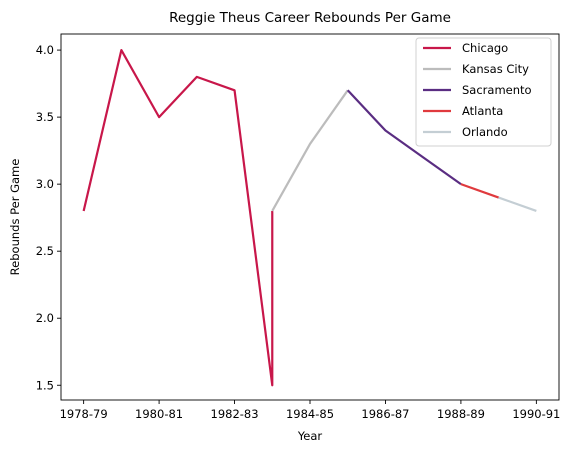 The height and width of the screenshot is (453, 573). I want to click on y-axis-ticks: 1.5 2.0 2.5 3.0 3.5 4.0, so click(48, 217).